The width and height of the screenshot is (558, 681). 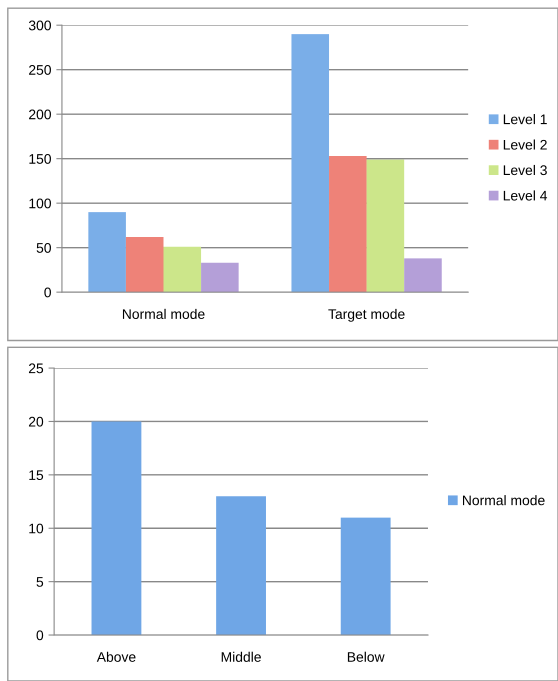 I want to click on y-tick-label: 20, so click(x=36, y=421).